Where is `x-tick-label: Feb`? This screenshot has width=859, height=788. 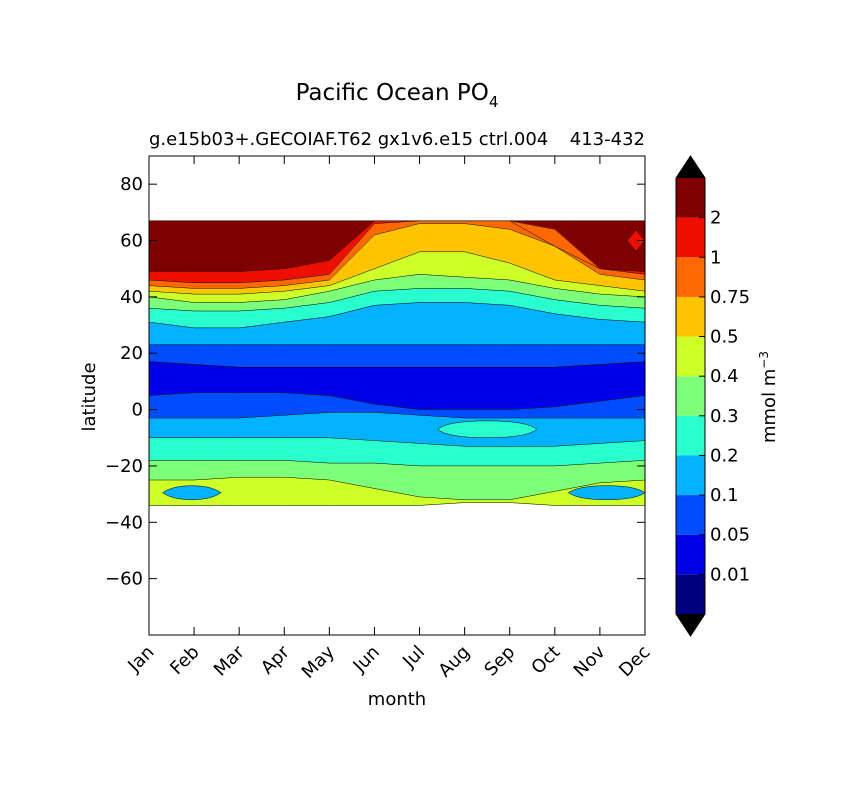
x-tick-label: Feb is located at coordinates (184, 660).